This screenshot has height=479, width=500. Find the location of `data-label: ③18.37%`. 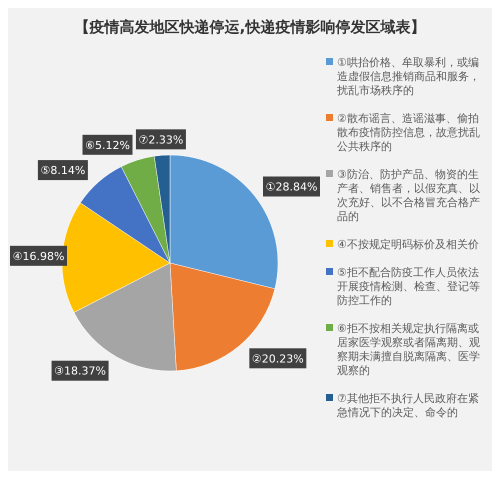

data-label: ③18.37% is located at coordinates (80, 371).